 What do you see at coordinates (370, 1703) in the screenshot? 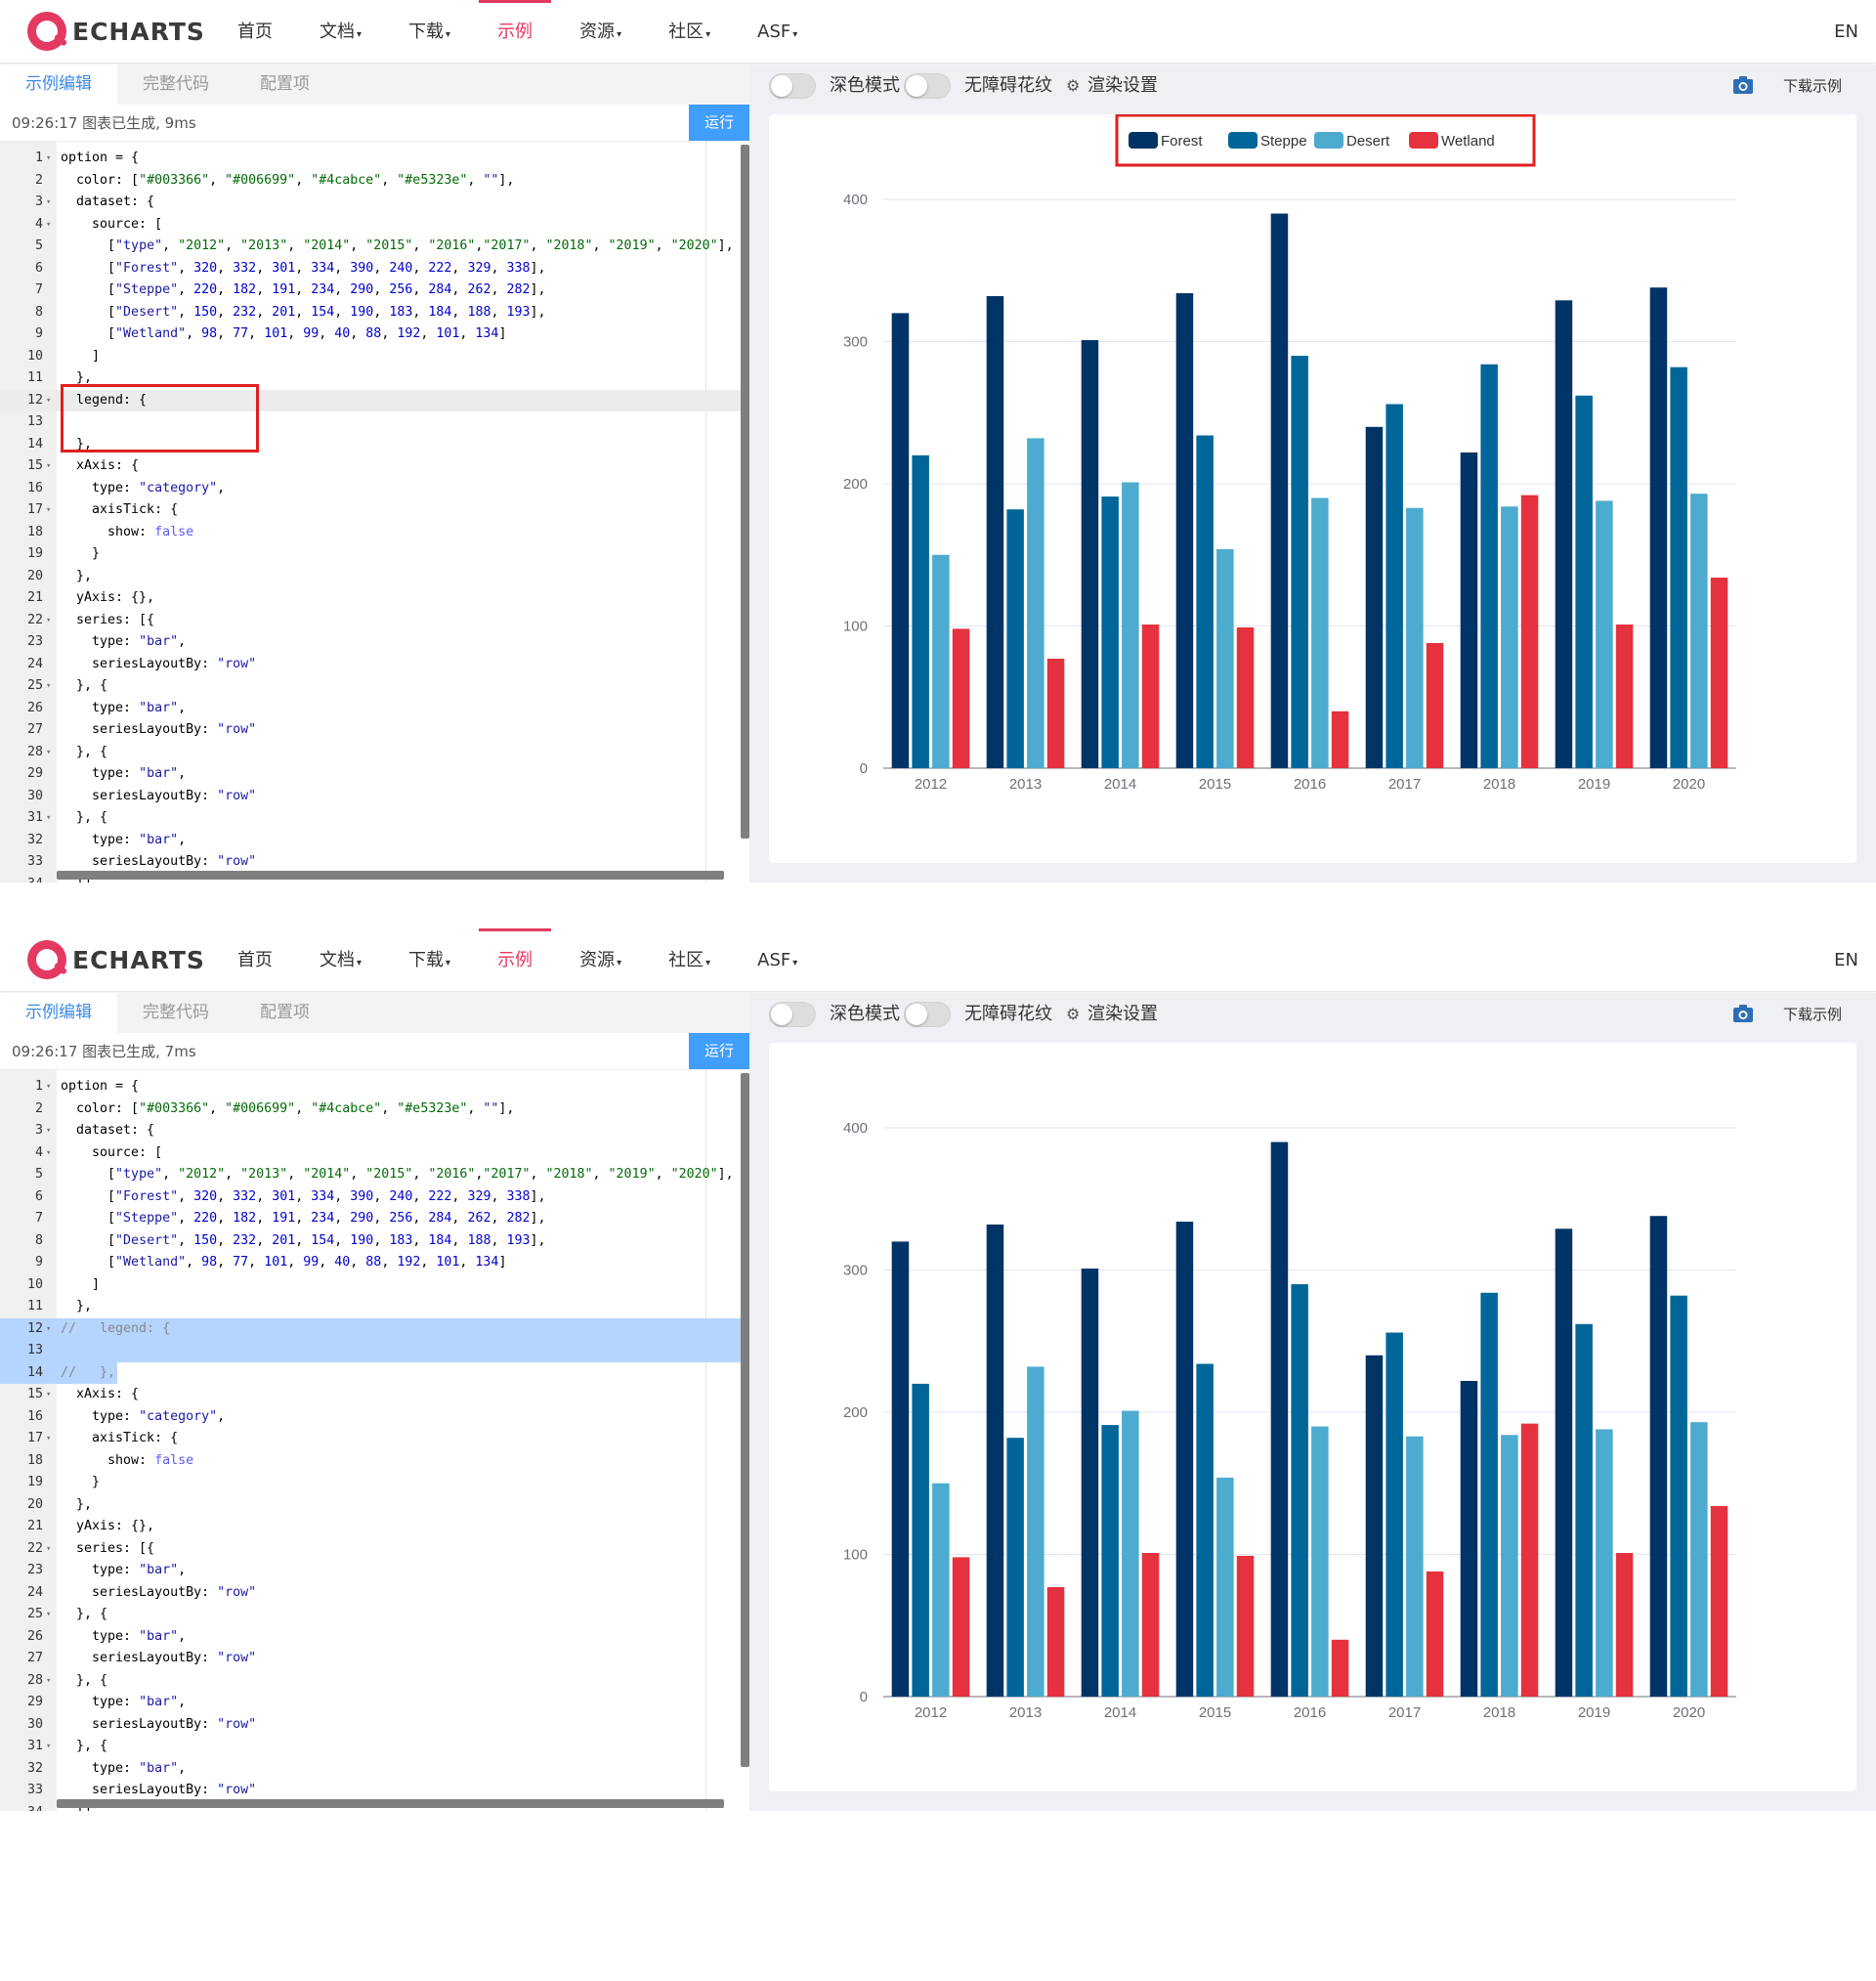
I see `code-line: 29 type: "bar",` at bounding box center [370, 1703].